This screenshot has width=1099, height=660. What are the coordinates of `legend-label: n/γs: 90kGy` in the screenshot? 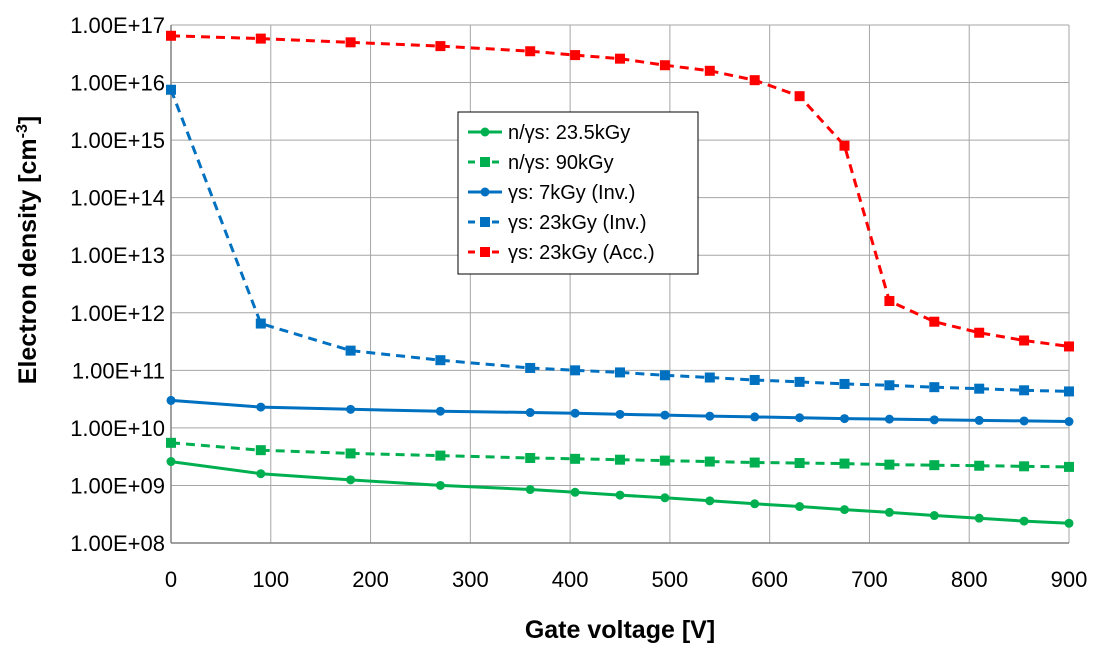 It's located at (561, 163).